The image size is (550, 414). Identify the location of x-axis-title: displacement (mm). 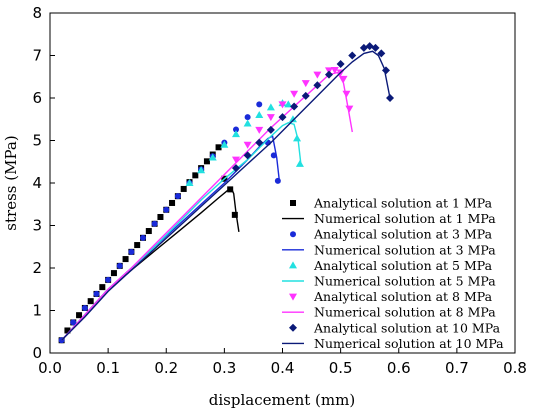
(282, 400).